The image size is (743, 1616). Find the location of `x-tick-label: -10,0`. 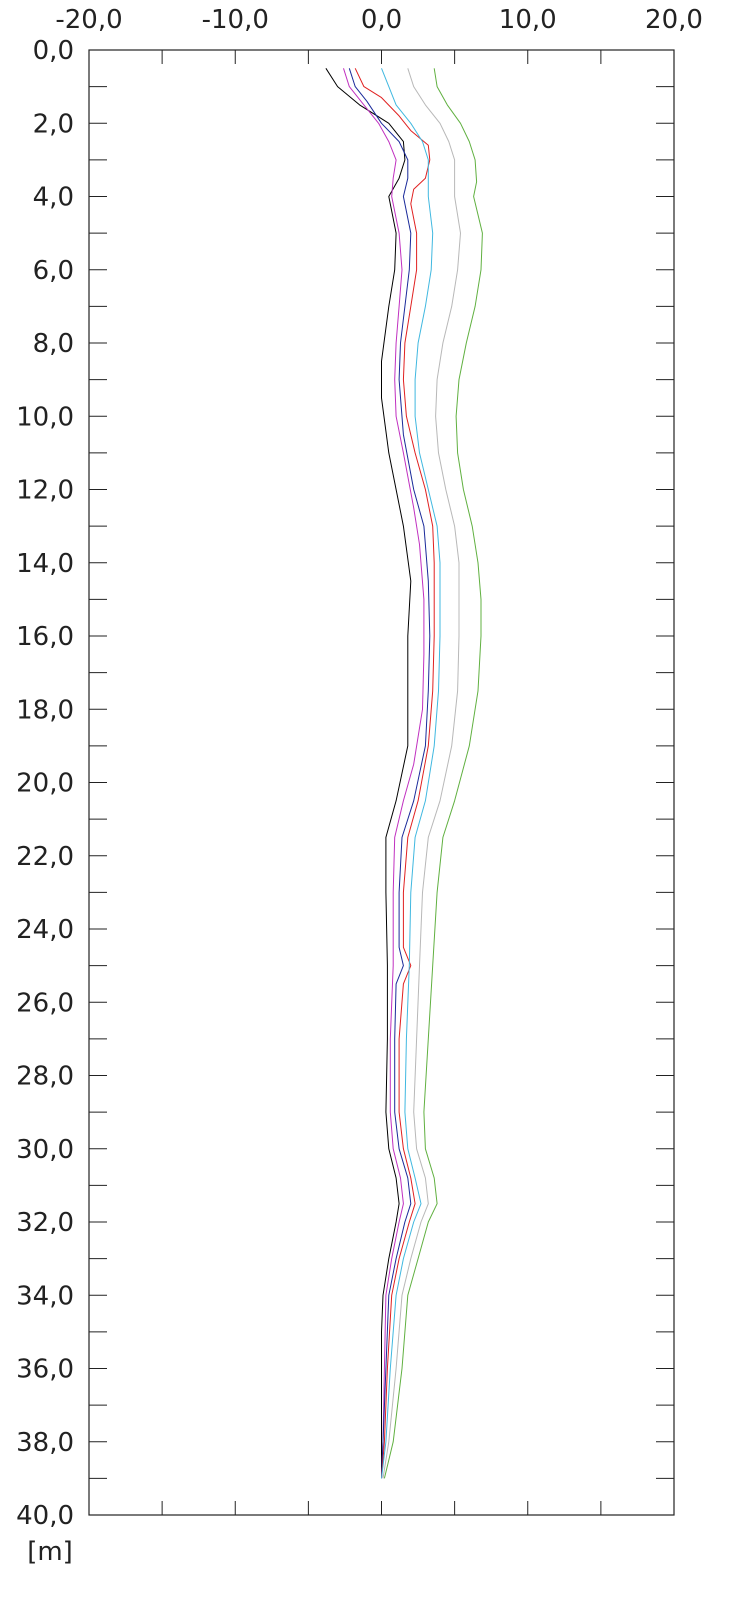

x-tick-label: -10,0 is located at coordinates (235, 20).